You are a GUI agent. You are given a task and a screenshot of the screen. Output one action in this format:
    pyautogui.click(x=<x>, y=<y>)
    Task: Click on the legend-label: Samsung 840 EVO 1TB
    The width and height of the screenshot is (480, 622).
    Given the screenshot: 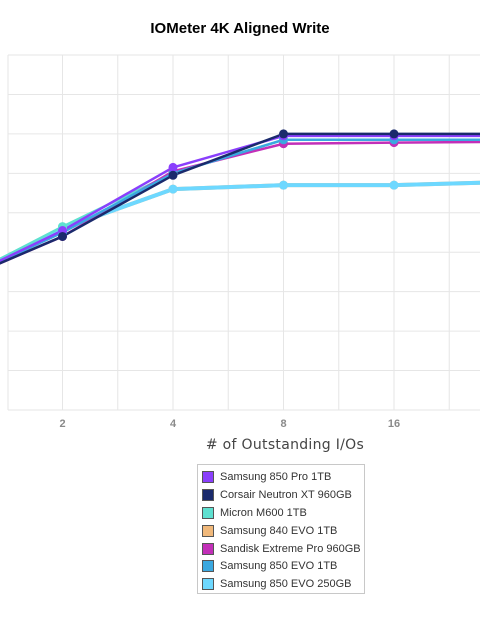 What is the action you would take?
    pyautogui.click(x=279, y=530)
    